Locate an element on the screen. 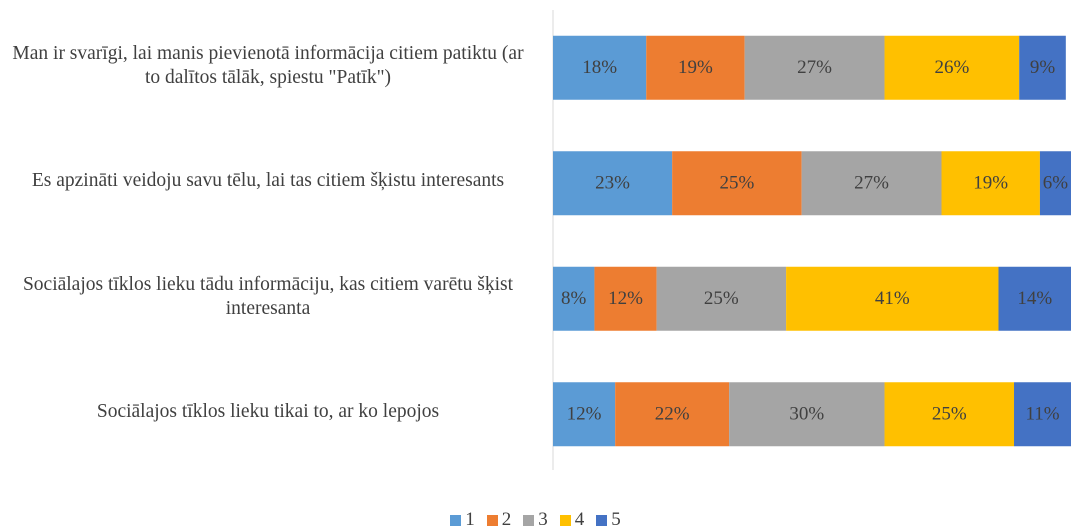  legend-item: 3 is located at coordinates (535, 520).